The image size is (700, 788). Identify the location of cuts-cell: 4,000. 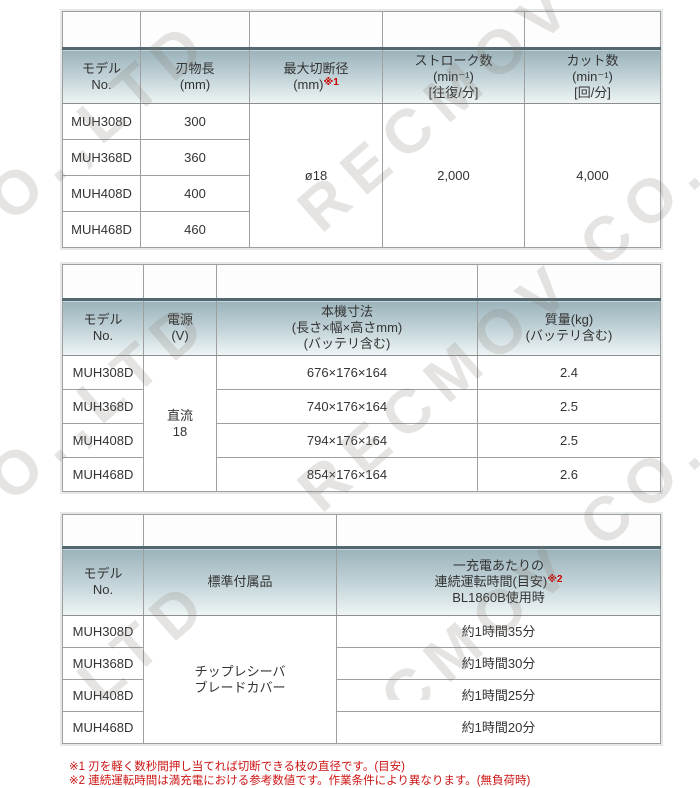
(592, 175).